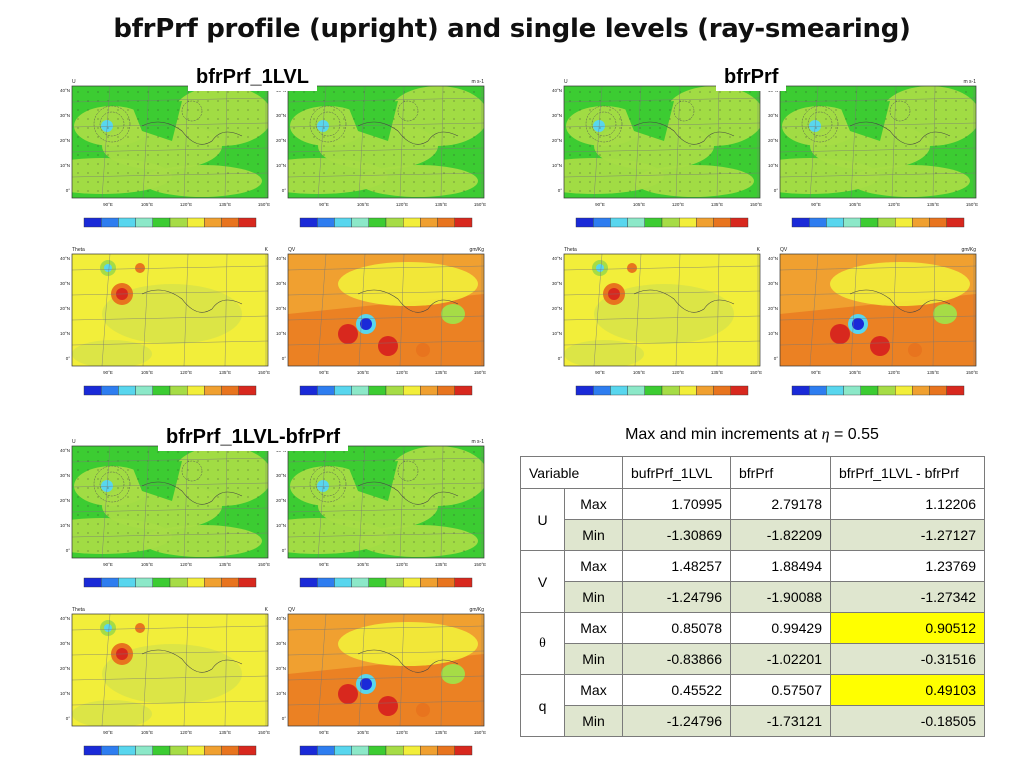 The width and height of the screenshot is (1024, 768). I want to click on cell-value: 0.57507, so click(780, 690).